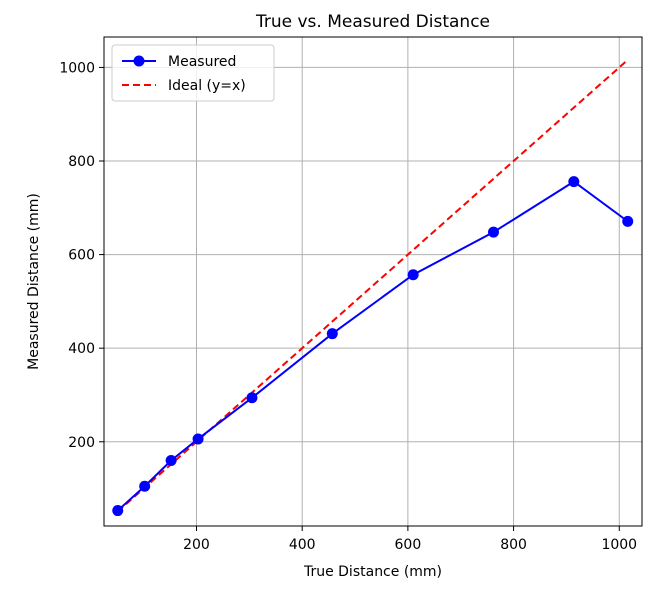 Image resolution: width=653 pixels, height=596 pixels. What do you see at coordinates (302, 545) in the screenshot?
I see `x-tick-label: 400` at bounding box center [302, 545].